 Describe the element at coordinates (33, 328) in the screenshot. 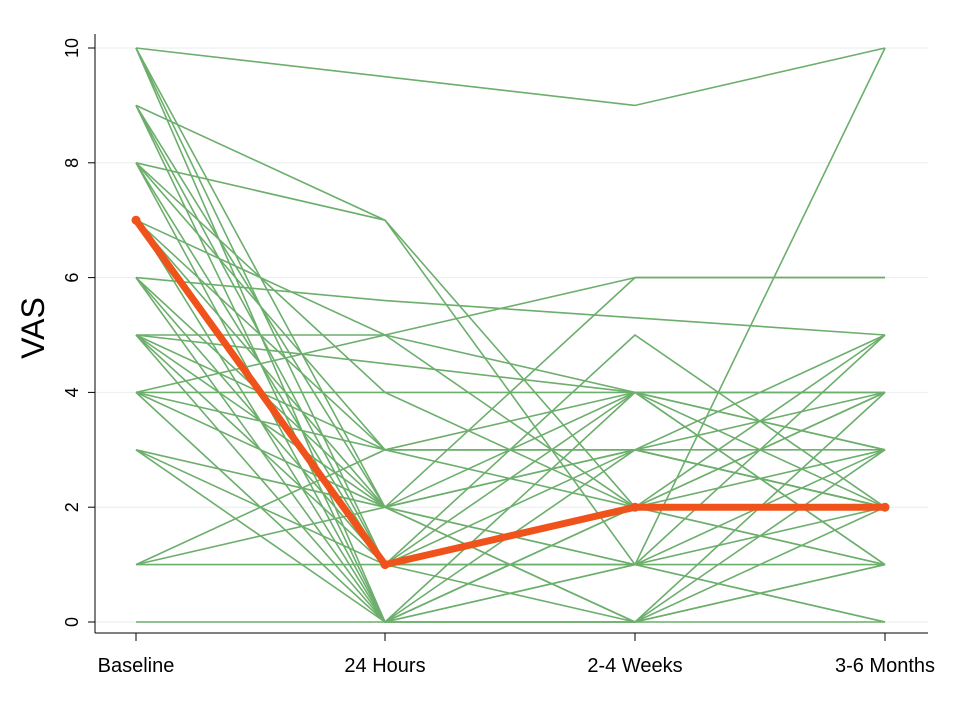

I see `y-axis-title: VAS` at that location.